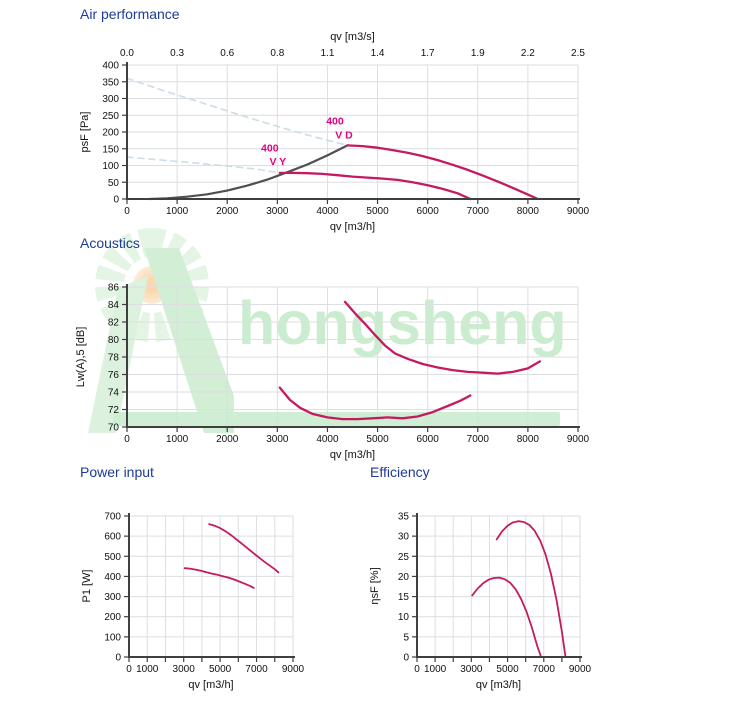 Image resolution: width=750 pixels, height=701 pixels. I want to click on svg-text: 78, so click(114, 358).